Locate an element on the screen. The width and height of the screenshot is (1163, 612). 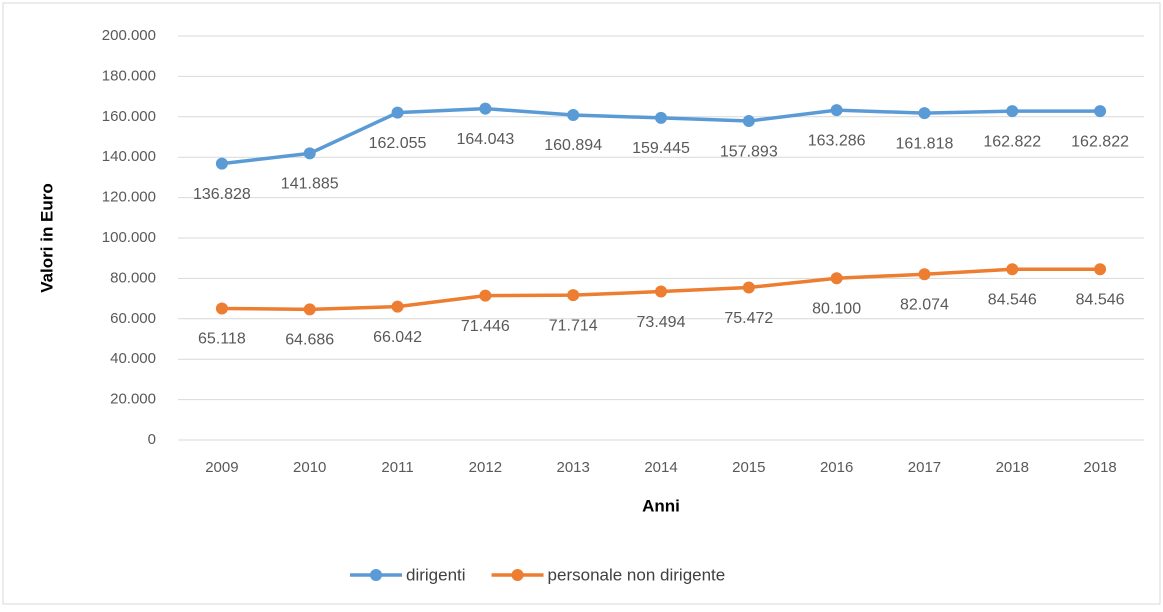
data-label: 163.286 is located at coordinates (837, 140).